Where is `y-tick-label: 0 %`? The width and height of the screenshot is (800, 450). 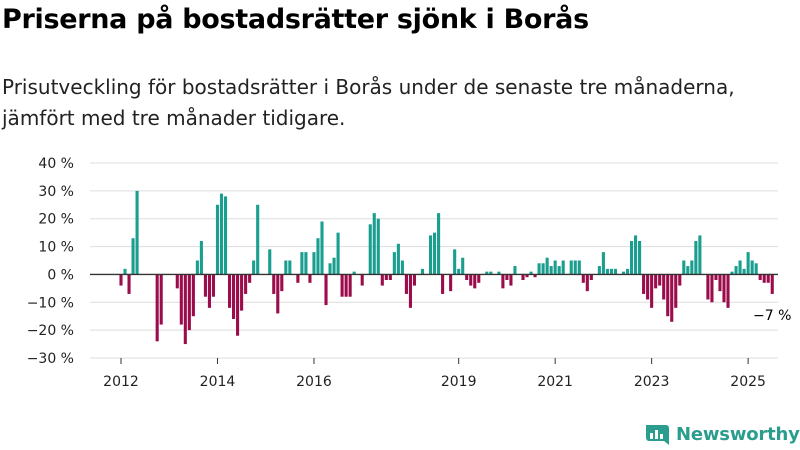
y-tick-label: 0 % is located at coordinates (60, 275).